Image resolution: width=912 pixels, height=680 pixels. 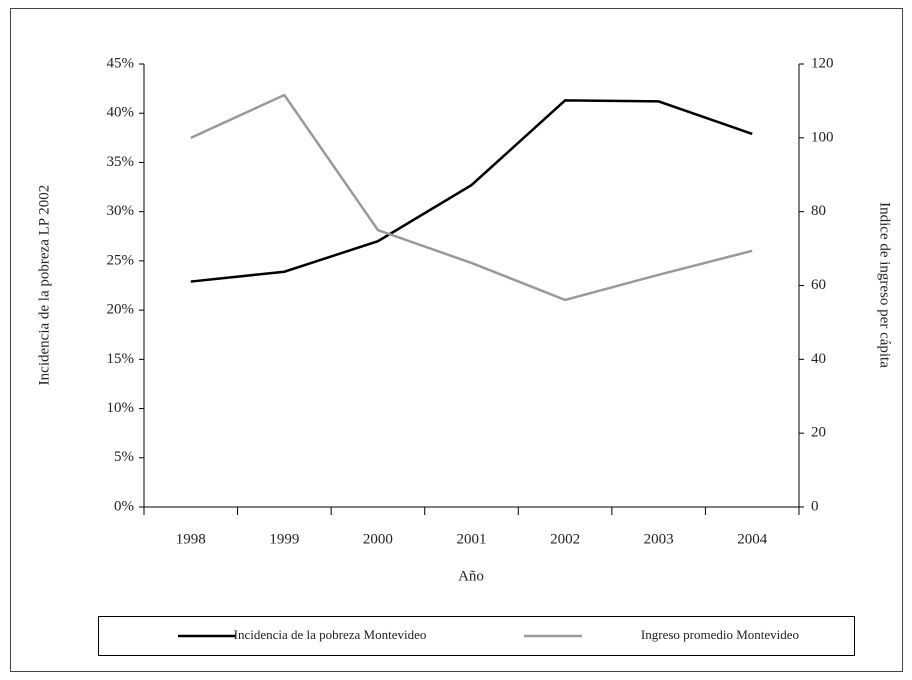 I want to click on y2-tick-label: 120, so click(x=822, y=63).